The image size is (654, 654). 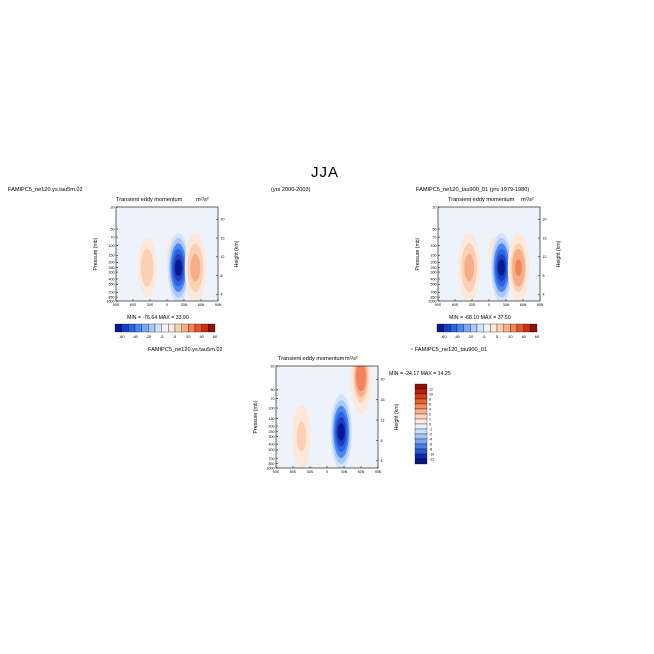 I want to click on colorbar-label: 6, so click(x=430, y=404).